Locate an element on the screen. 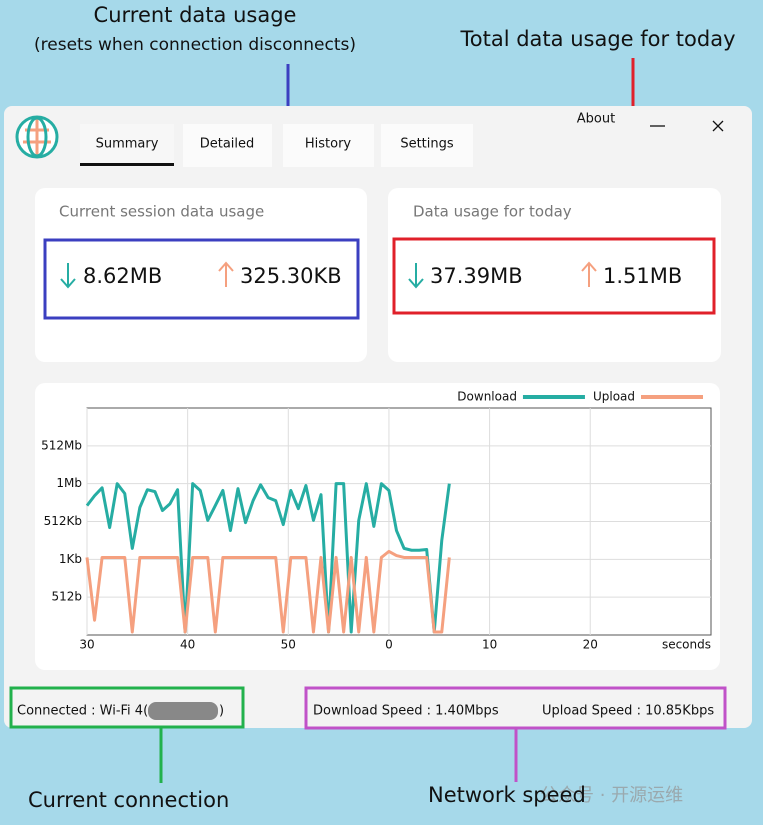  close-button is located at coordinates (718, 126).